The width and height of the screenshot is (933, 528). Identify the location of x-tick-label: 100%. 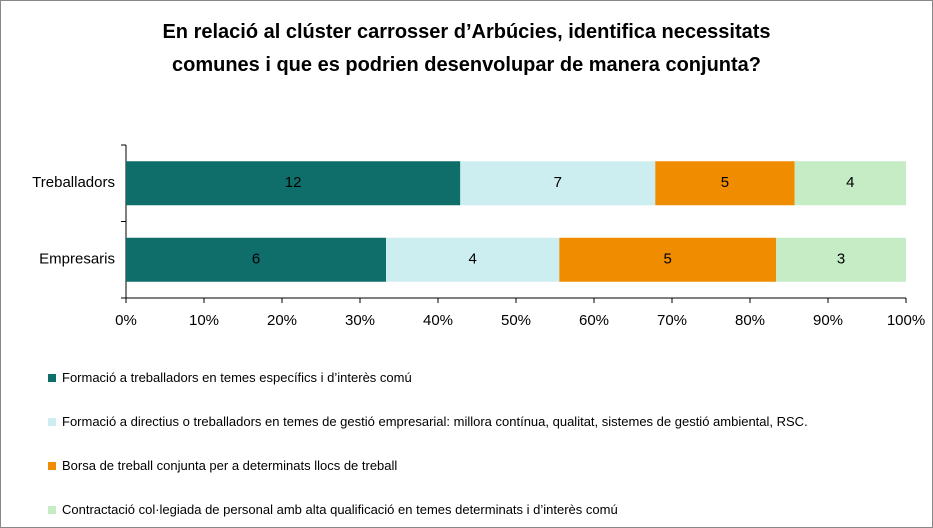
(906, 320).